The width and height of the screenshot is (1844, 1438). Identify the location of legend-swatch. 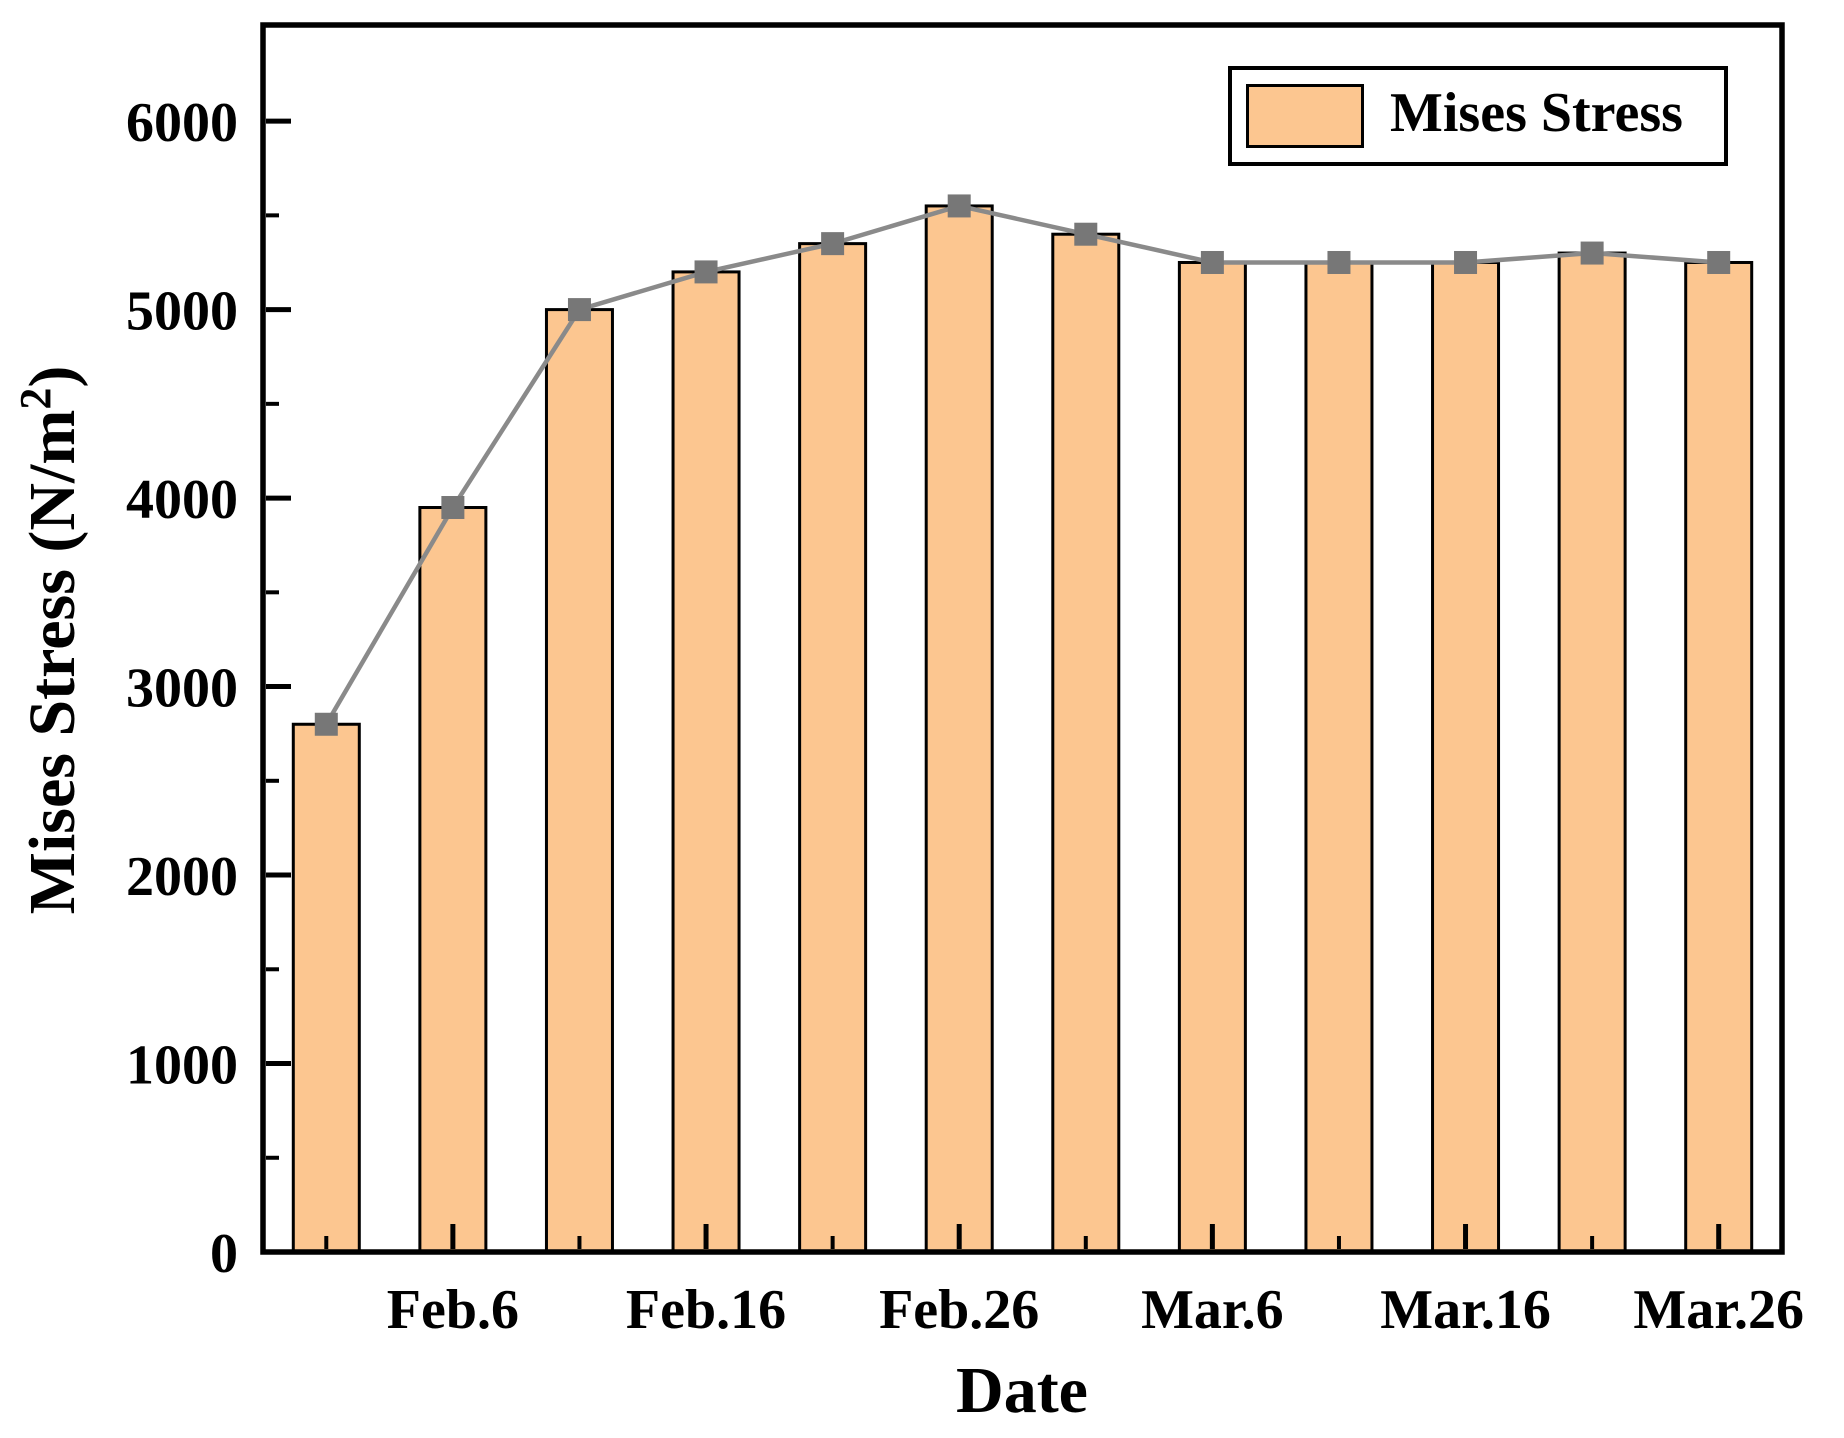
(1305, 116).